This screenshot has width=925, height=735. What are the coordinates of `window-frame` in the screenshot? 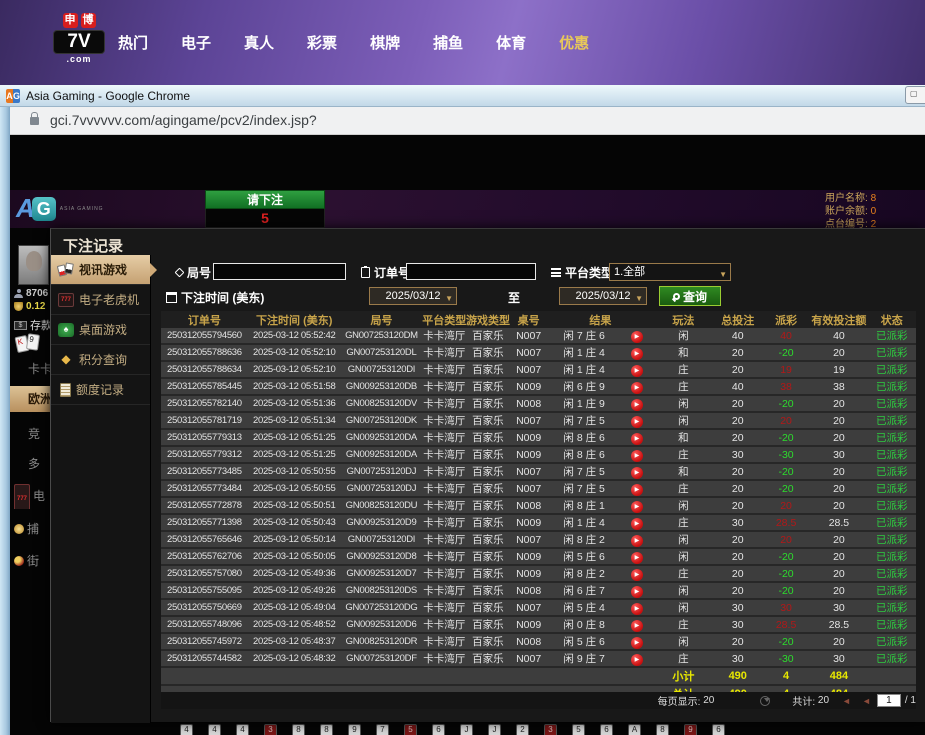 It's located at (5, 421).